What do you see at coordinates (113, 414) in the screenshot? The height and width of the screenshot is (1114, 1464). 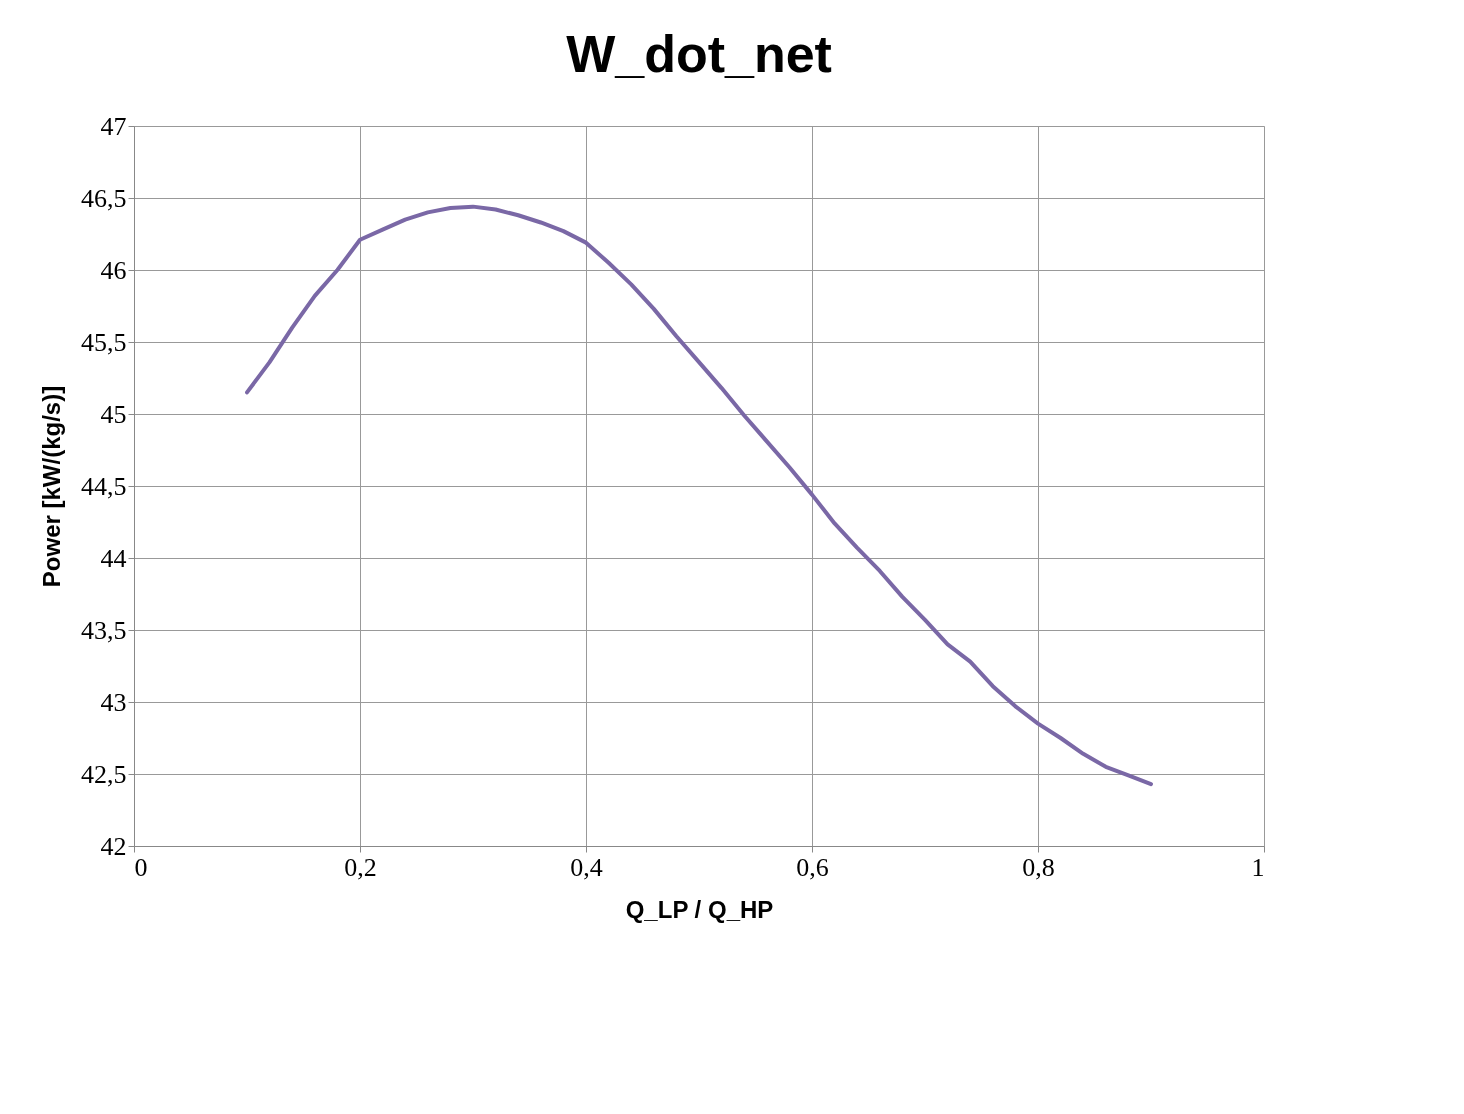 I see `y-tick-label: 45` at bounding box center [113, 414].